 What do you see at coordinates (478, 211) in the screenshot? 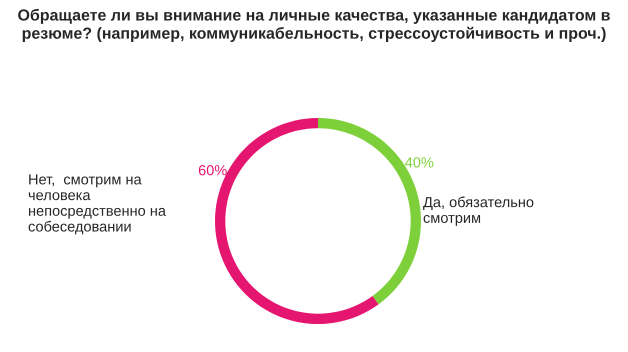
I see `slice-label: Да, обязательно смотрим` at bounding box center [478, 211].